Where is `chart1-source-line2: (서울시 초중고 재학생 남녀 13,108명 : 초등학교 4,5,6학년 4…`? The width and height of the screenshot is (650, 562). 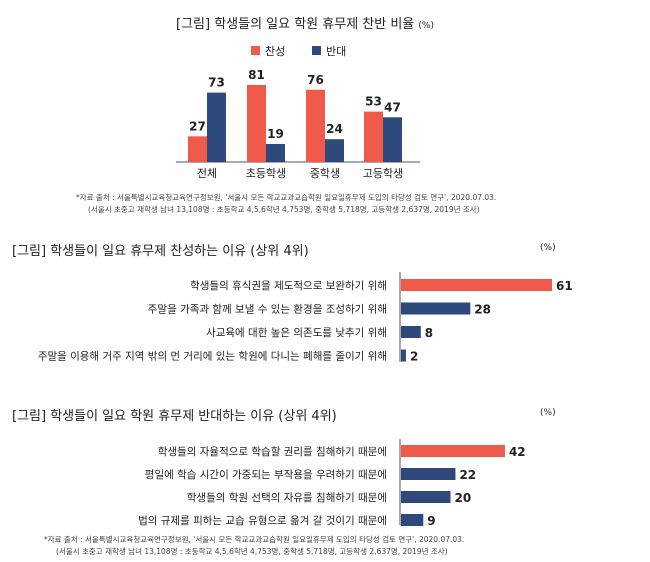
chart1-source-line2: (서울시 초중고 재학생 남녀 13,108명 : 초등학교 4,5,6학년 4… is located at coordinates (284, 209).